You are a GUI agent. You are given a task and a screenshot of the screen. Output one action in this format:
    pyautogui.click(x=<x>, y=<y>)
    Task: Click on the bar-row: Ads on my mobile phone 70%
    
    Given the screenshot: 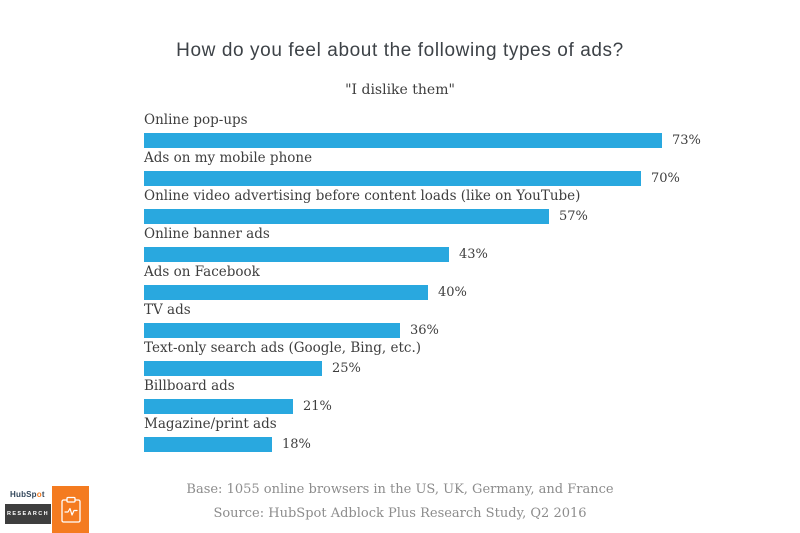 What is the action you would take?
    pyautogui.click(x=472, y=169)
    